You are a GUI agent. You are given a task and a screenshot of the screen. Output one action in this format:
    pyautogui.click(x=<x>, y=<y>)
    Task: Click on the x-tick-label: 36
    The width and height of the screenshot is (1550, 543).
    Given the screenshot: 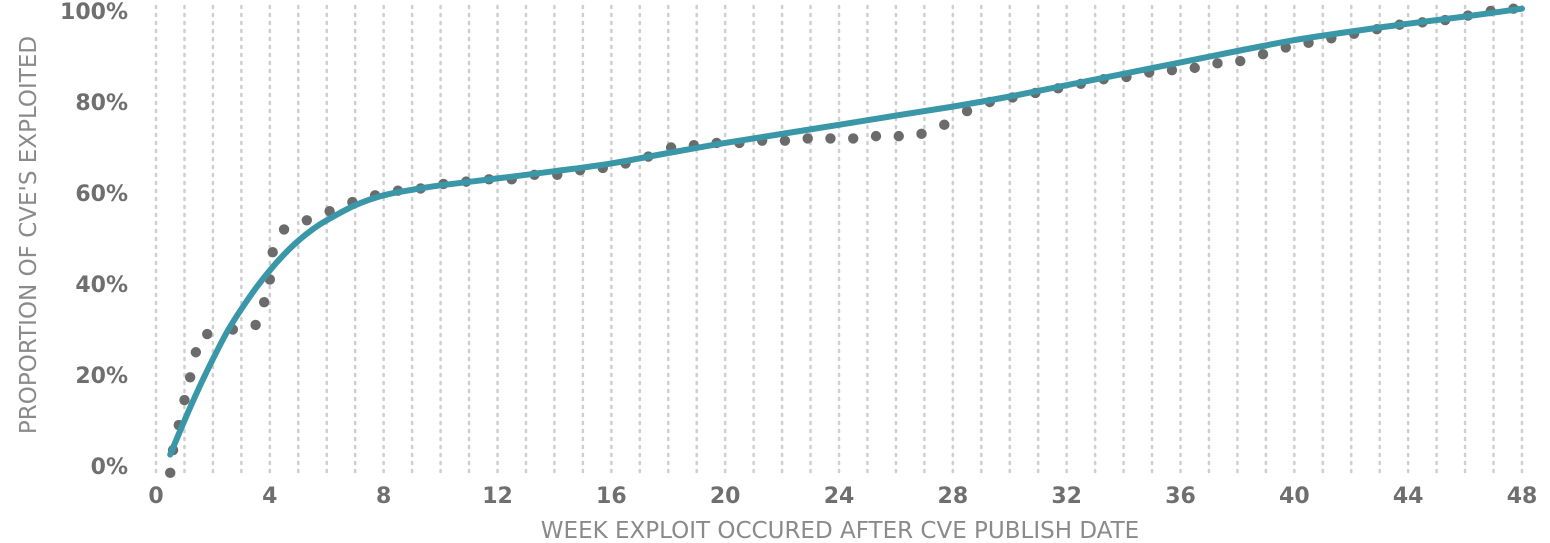 What is the action you would take?
    pyautogui.click(x=1180, y=496)
    